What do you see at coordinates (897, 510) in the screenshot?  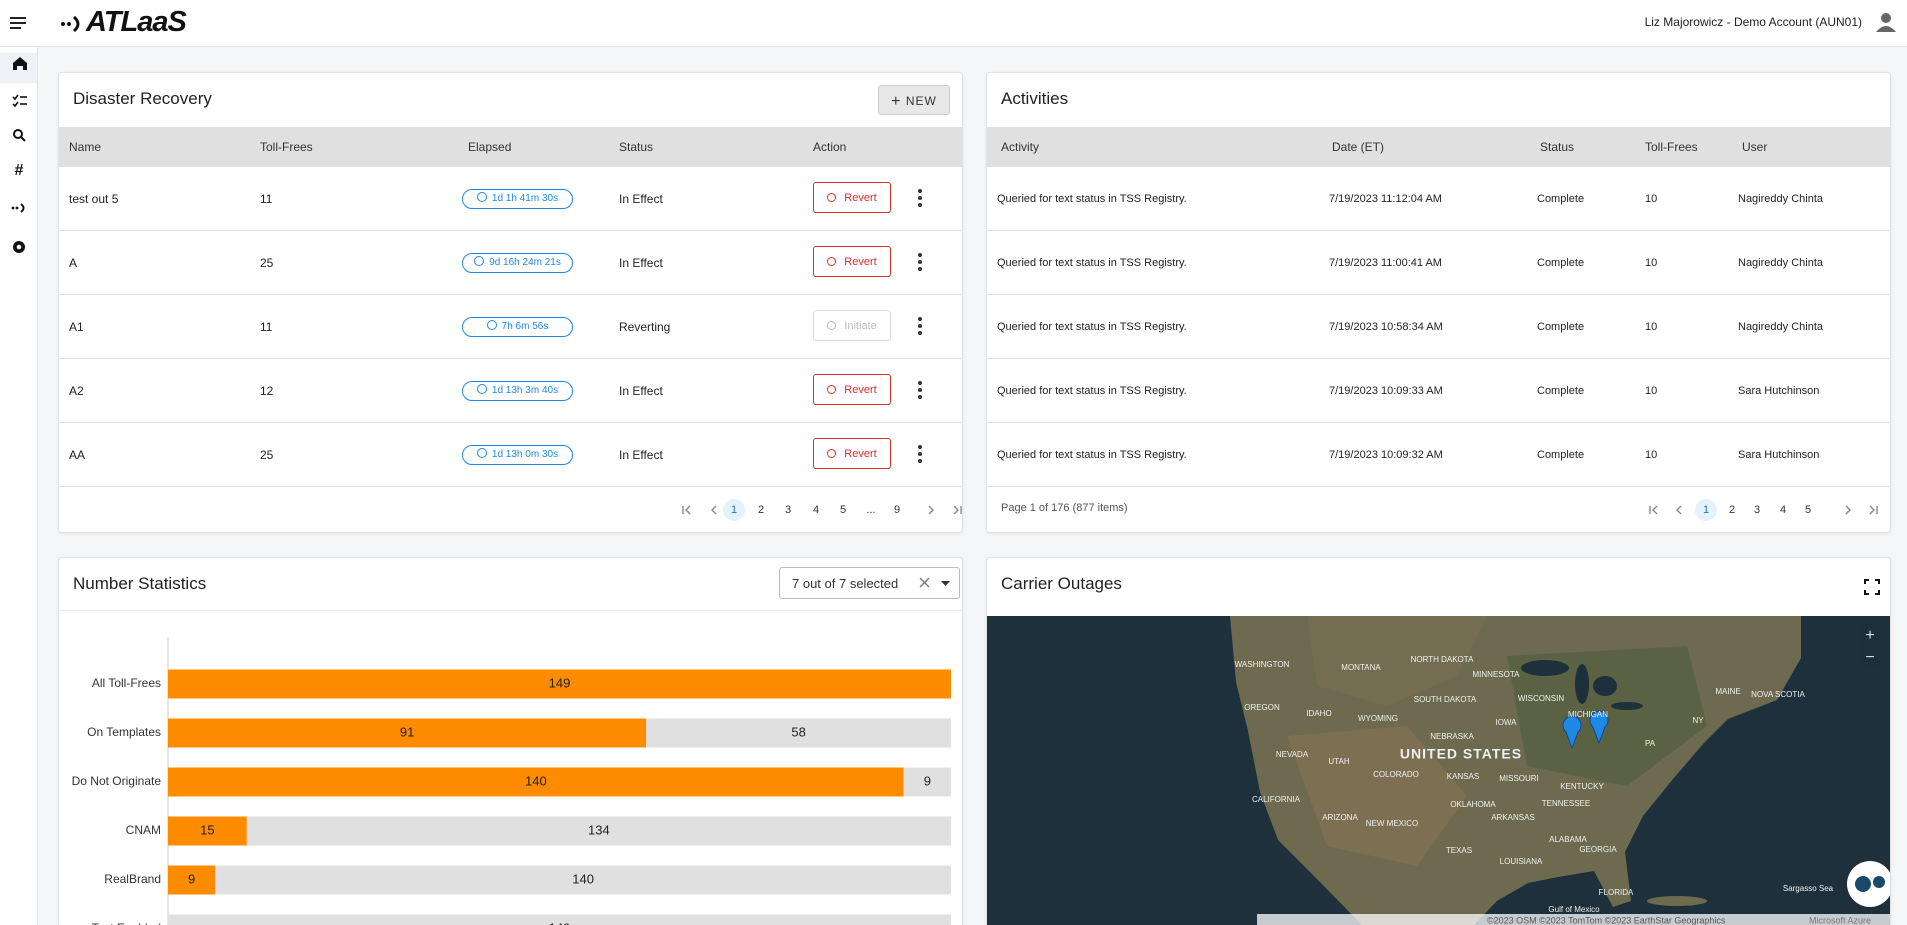 I see `page-button: 9` at bounding box center [897, 510].